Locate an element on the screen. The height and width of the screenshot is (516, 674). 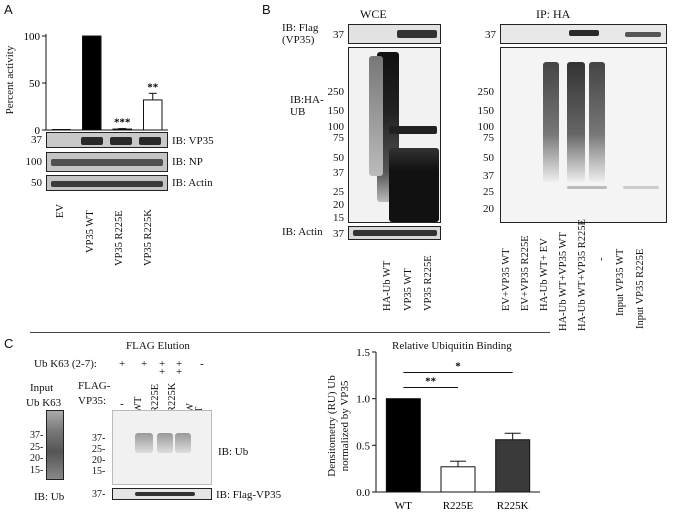
lane-label-b: Input VP35 R225E is located at coordinates (640, 288).